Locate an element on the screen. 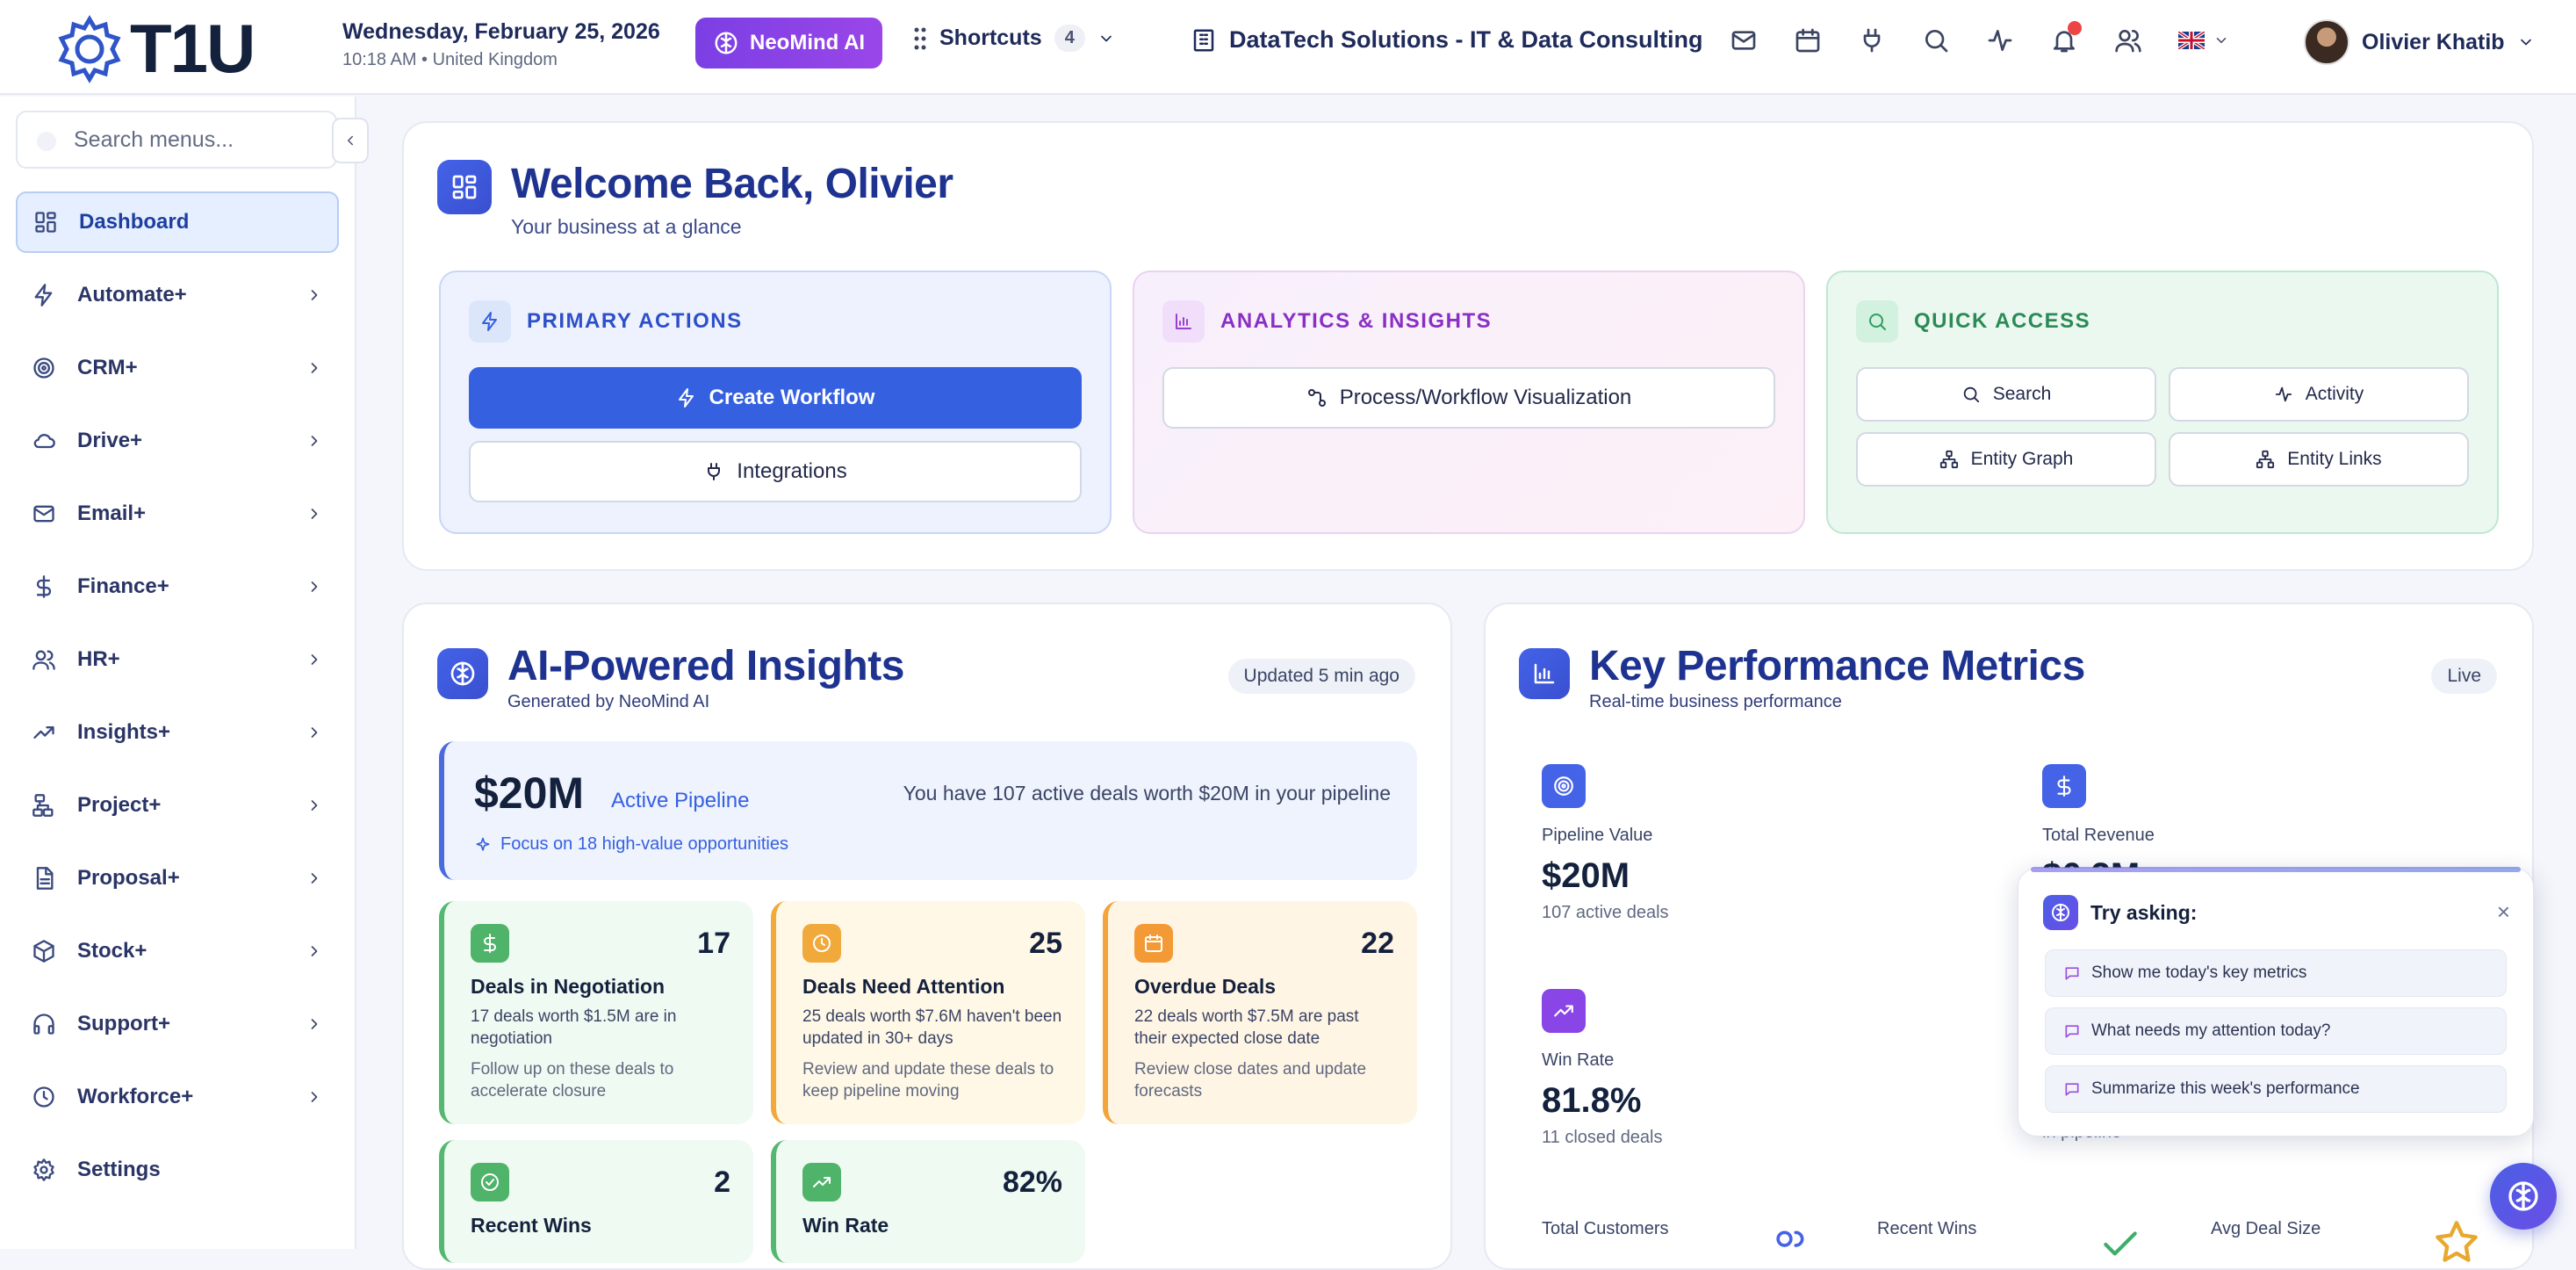 The image size is (2576, 1270). suggestion-item: What needs my attention today? is located at coordinates (2276, 1031).